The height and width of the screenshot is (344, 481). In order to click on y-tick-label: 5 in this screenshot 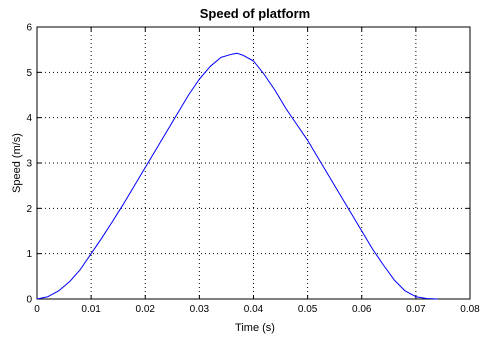, I will do `click(29, 73)`.